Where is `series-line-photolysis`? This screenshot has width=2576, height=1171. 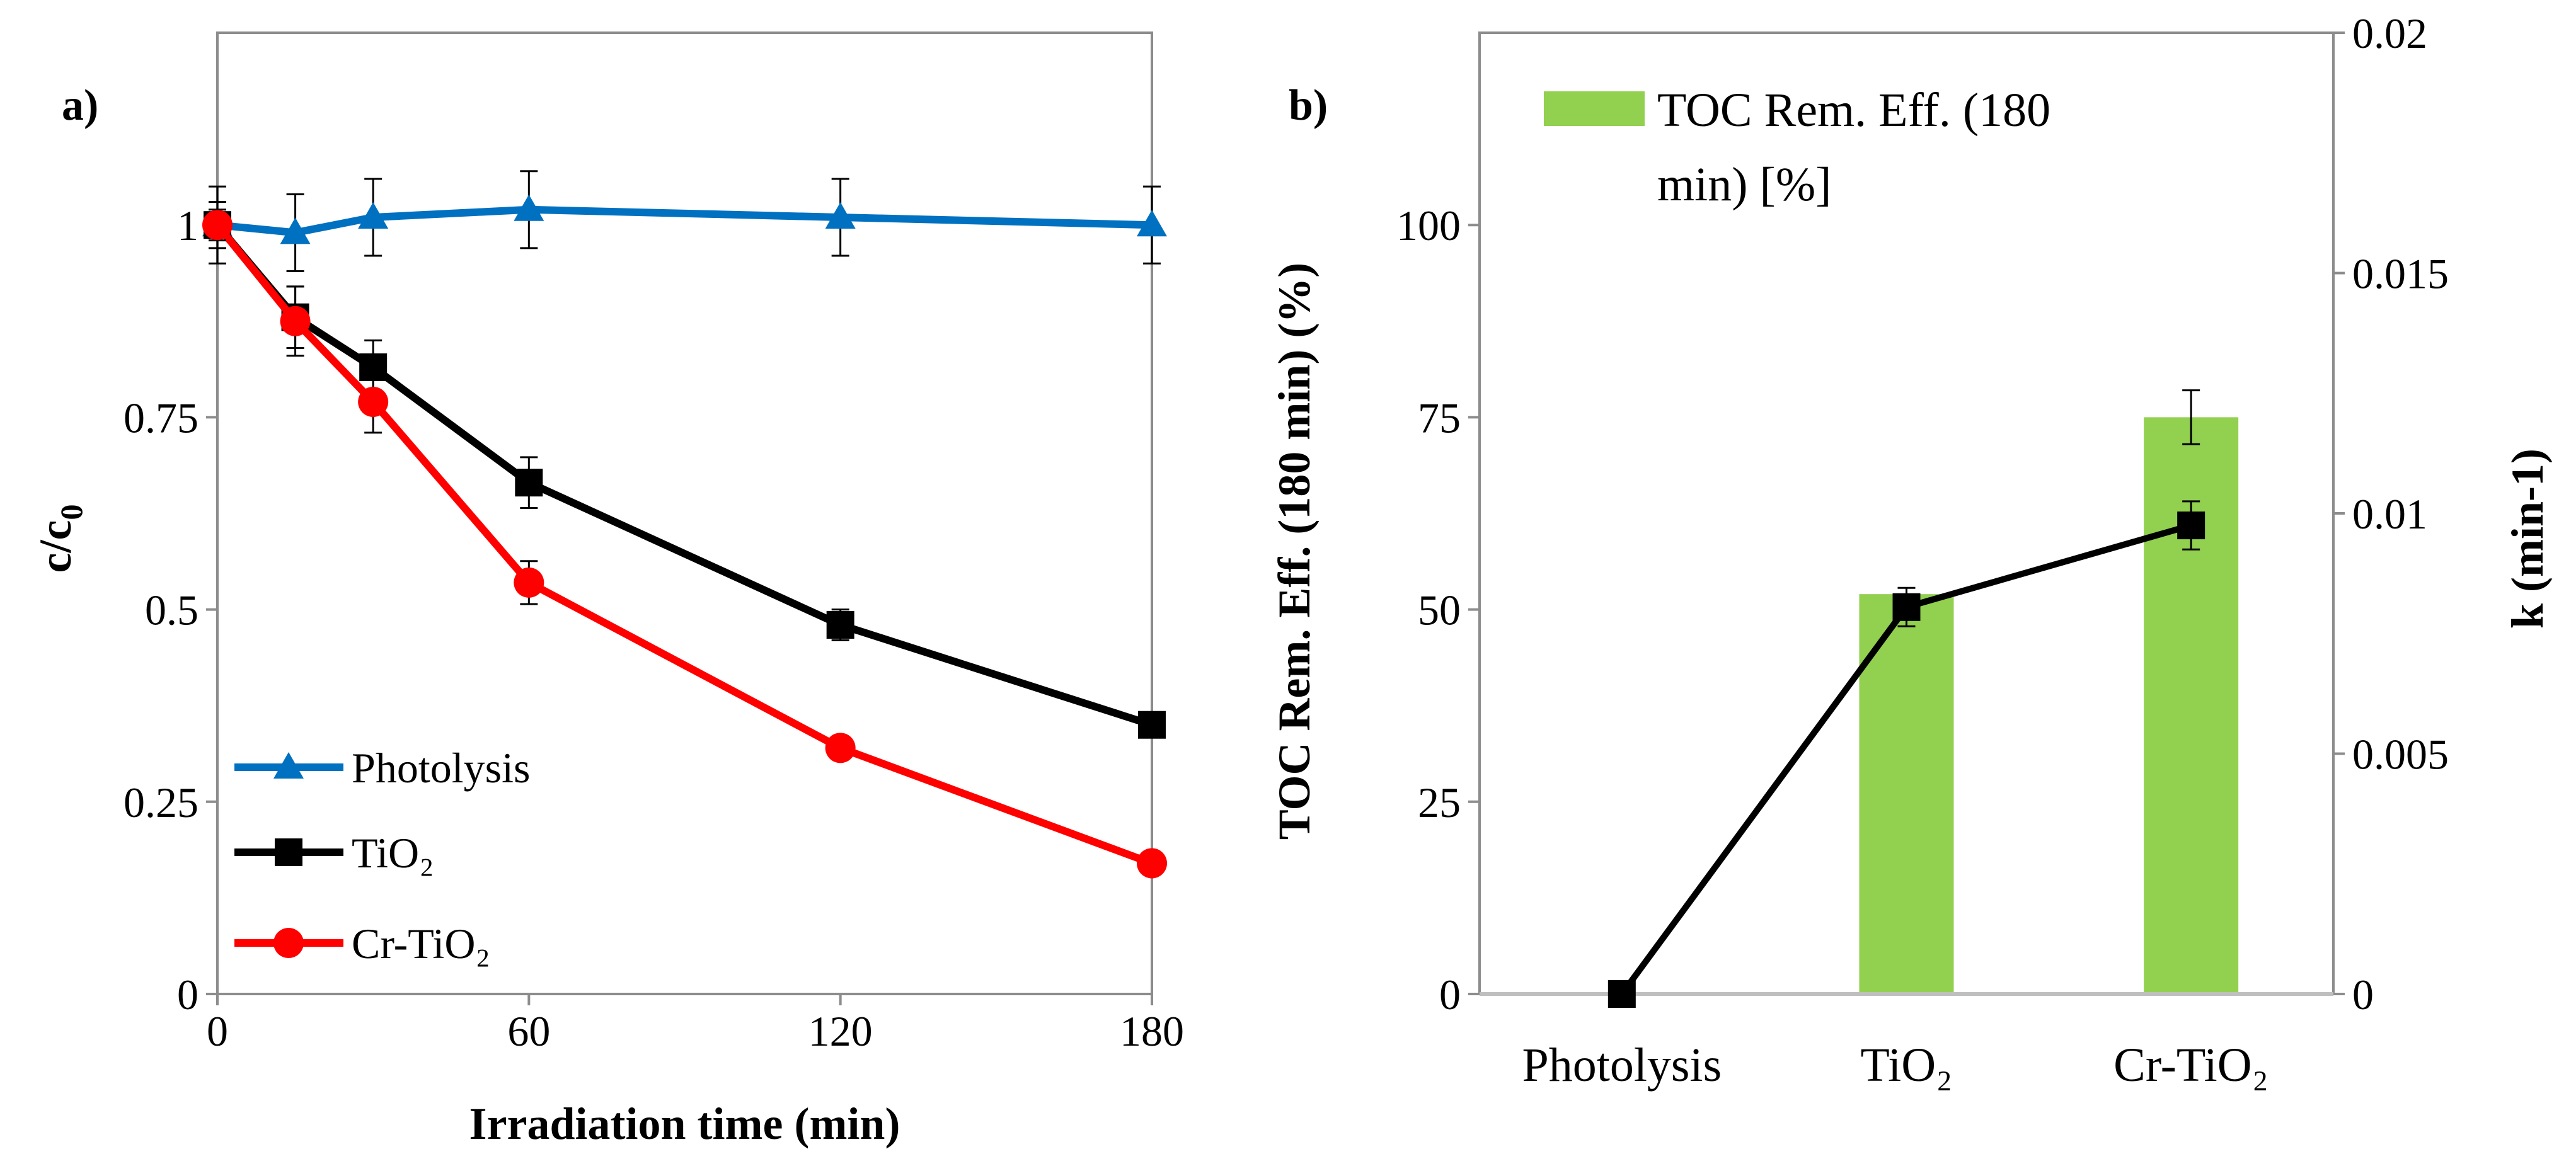 series-line-photolysis is located at coordinates (685, 221).